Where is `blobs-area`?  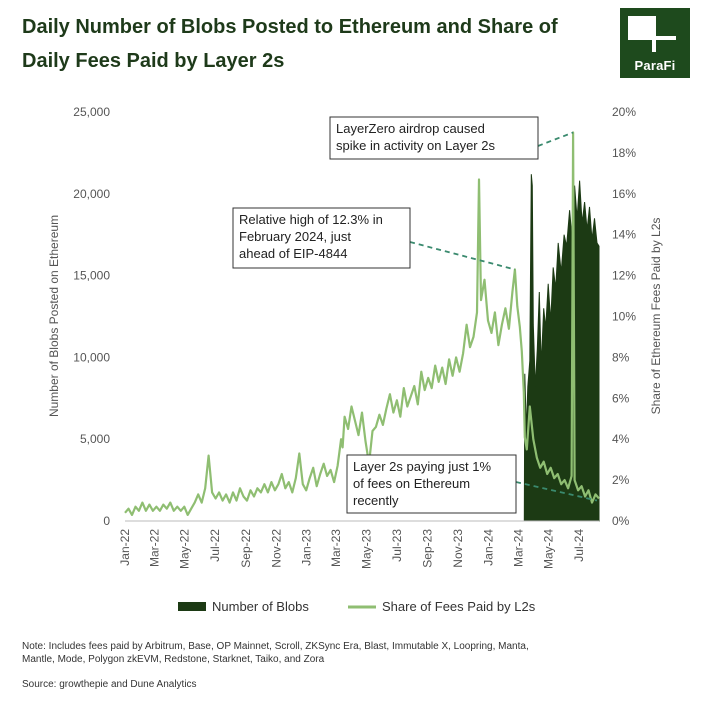 blobs-area is located at coordinates (561, 348).